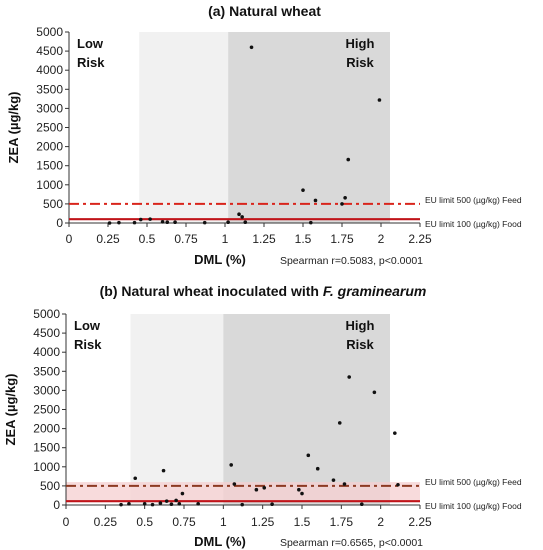 Image resolution: width=543 pixels, height=550 pixels. I want to click on chart-title-main: (b) Natural wheat inoculated with, so click(211, 291).